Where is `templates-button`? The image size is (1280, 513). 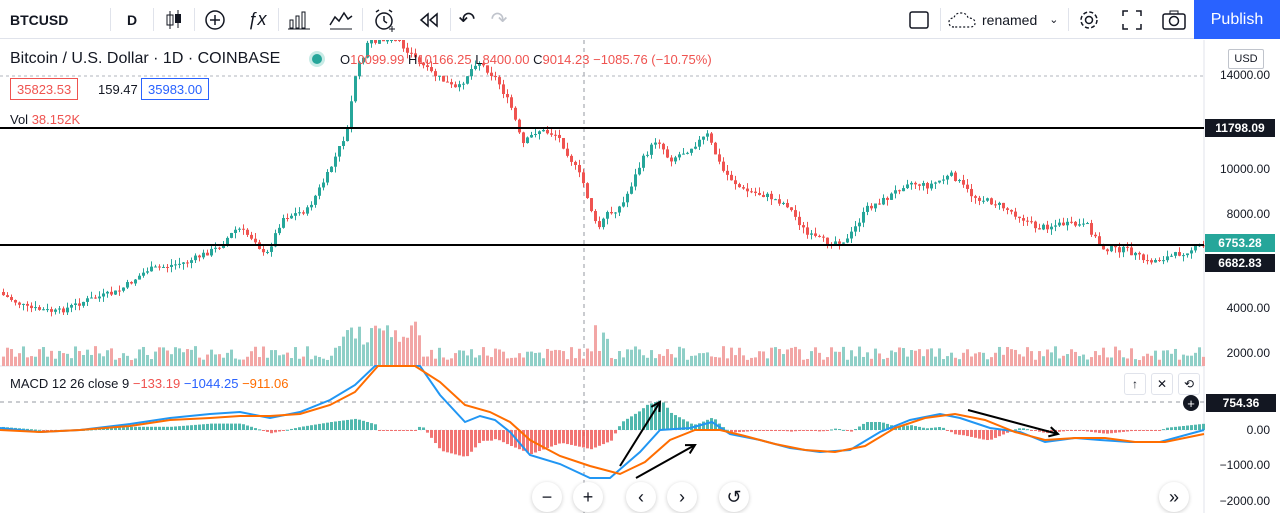 templates-button is located at coordinates (341, 19).